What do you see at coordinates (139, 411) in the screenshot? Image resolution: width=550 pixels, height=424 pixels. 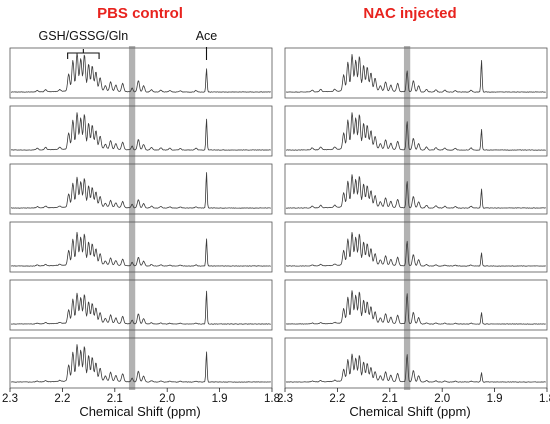 I see `x-axis-title-left: Chemical Shift (ppm)` at bounding box center [139, 411].